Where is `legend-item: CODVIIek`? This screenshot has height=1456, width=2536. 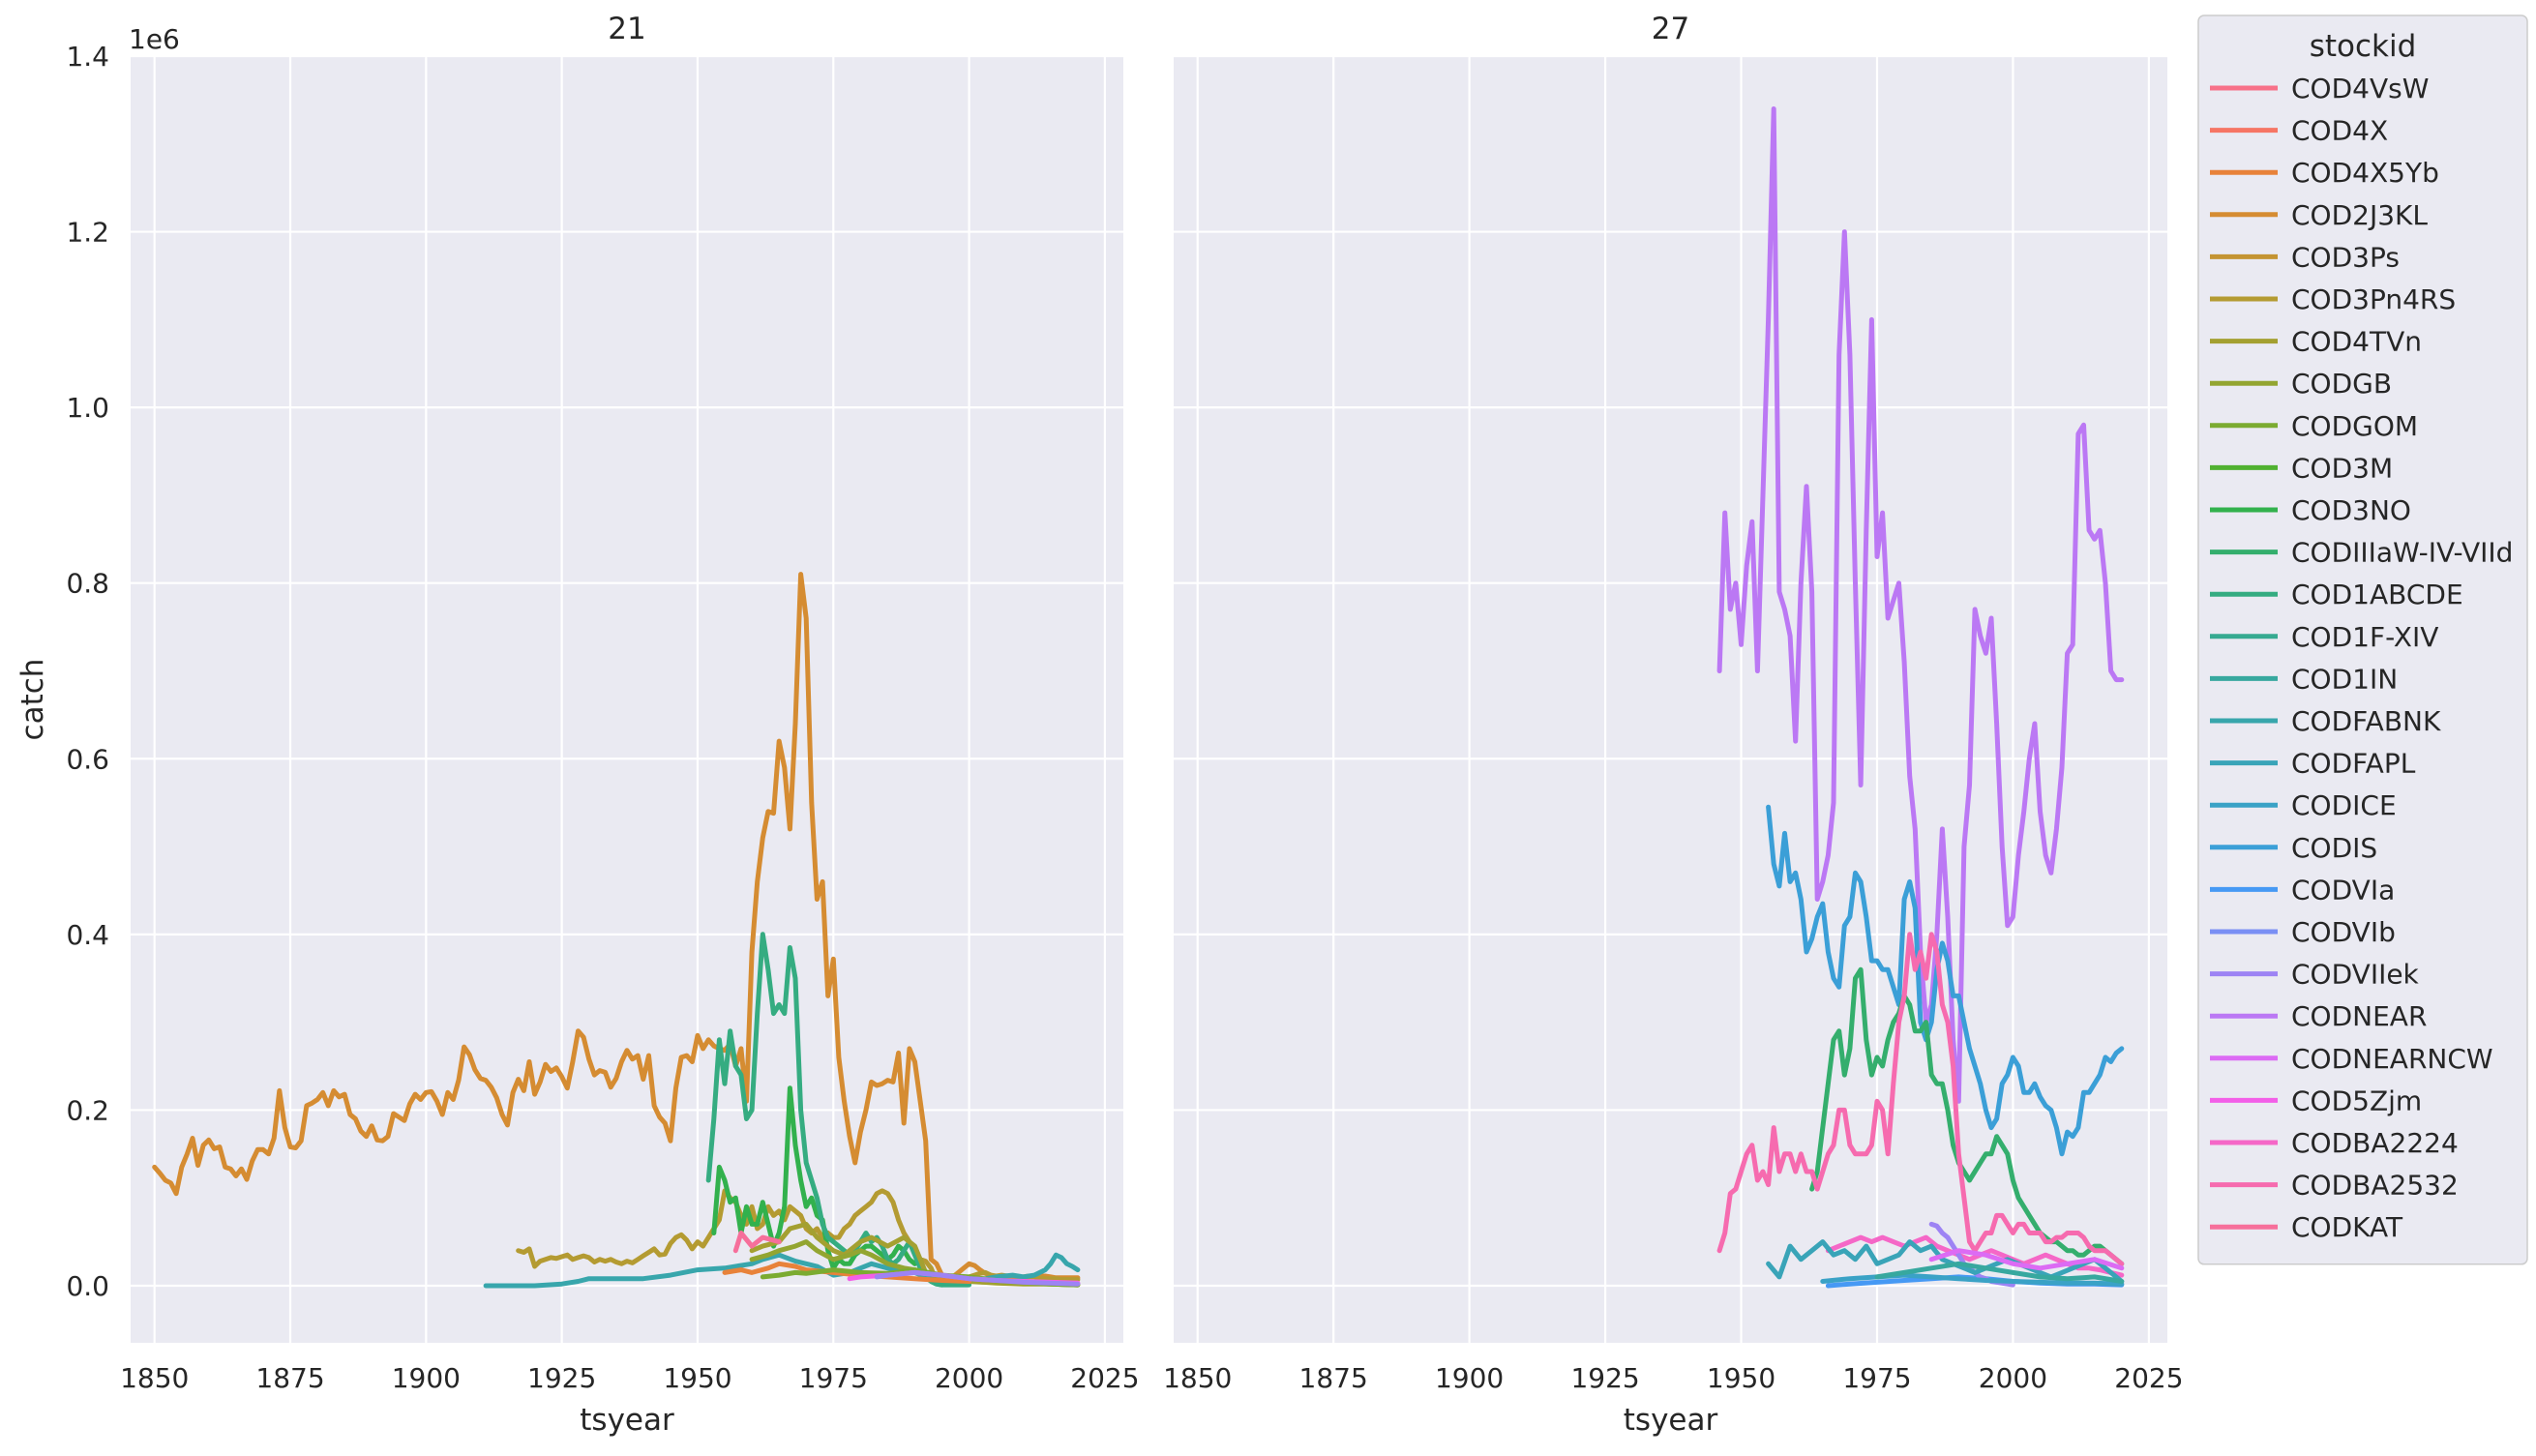
legend-item: CODVIIek is located at coordinates (2315, 975).